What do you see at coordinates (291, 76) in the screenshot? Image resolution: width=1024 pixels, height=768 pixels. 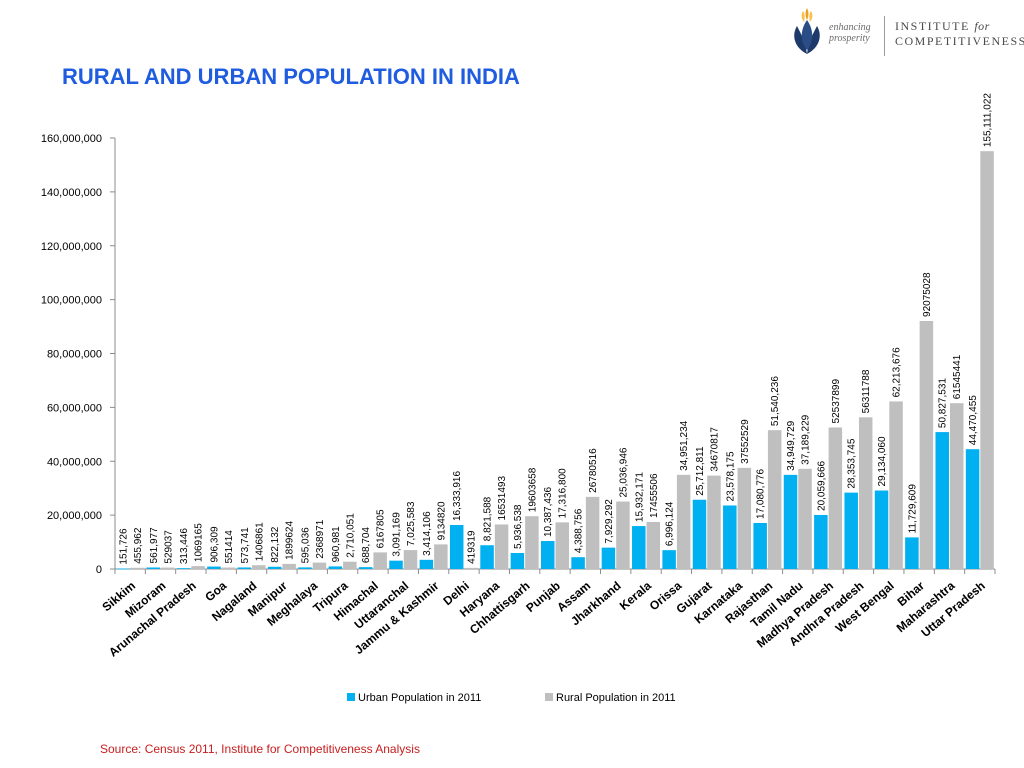 I see `page-title: RURAL AND URBAN POPULATION IN INDIA` at bounding box center [291, 76].